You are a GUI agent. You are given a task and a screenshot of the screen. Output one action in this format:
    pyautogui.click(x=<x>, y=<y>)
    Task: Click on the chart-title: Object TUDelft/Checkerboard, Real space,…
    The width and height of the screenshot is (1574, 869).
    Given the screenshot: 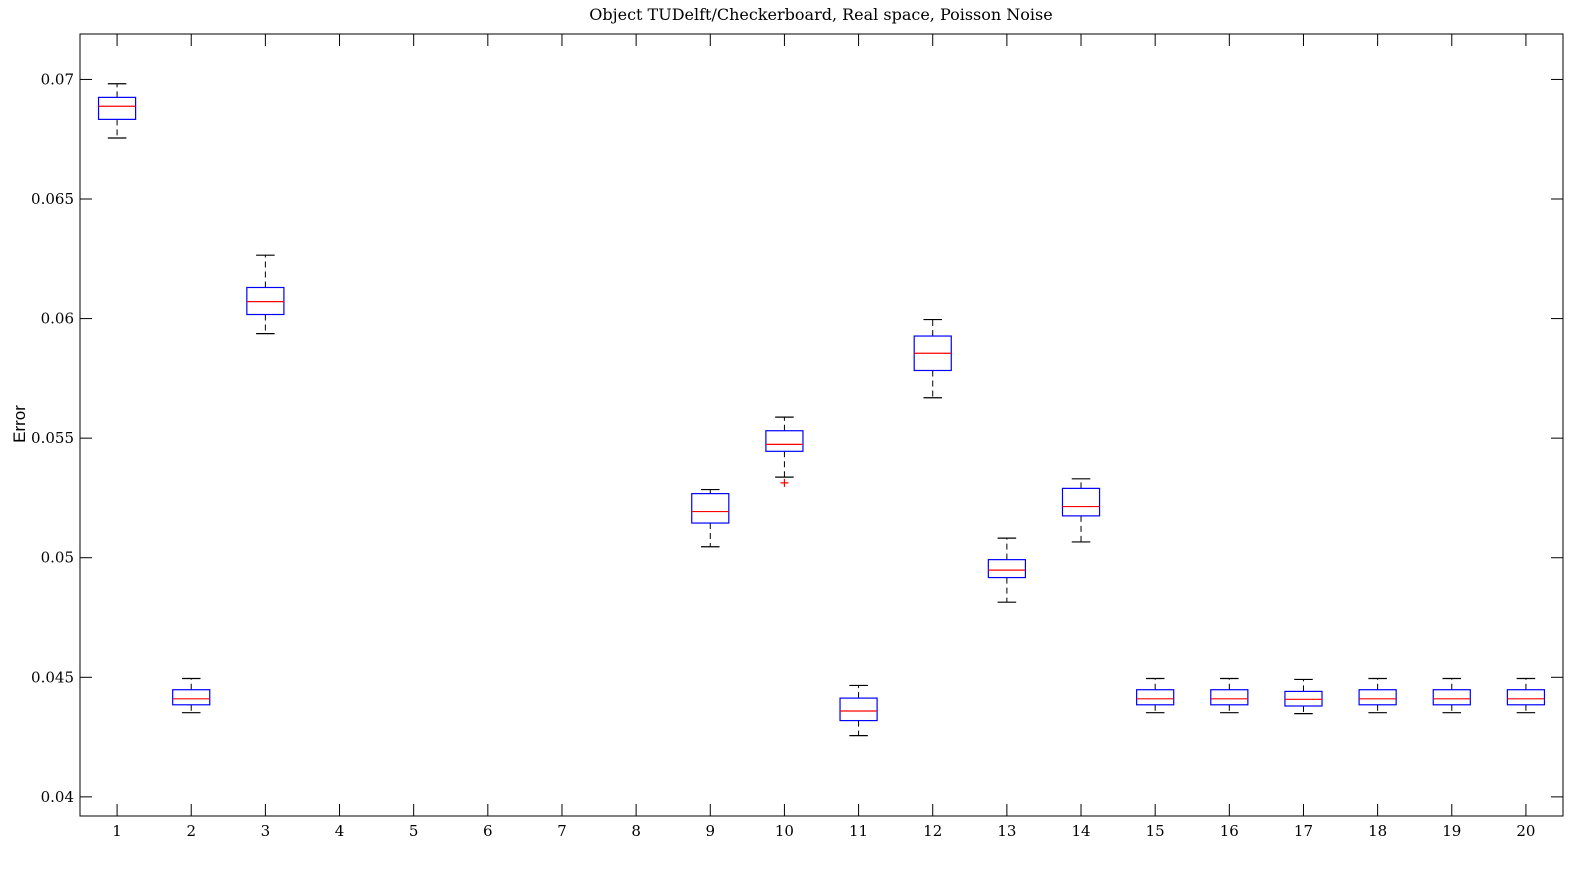 What is the action you would take?
    pyautogui.click(x=820, y=14)
    